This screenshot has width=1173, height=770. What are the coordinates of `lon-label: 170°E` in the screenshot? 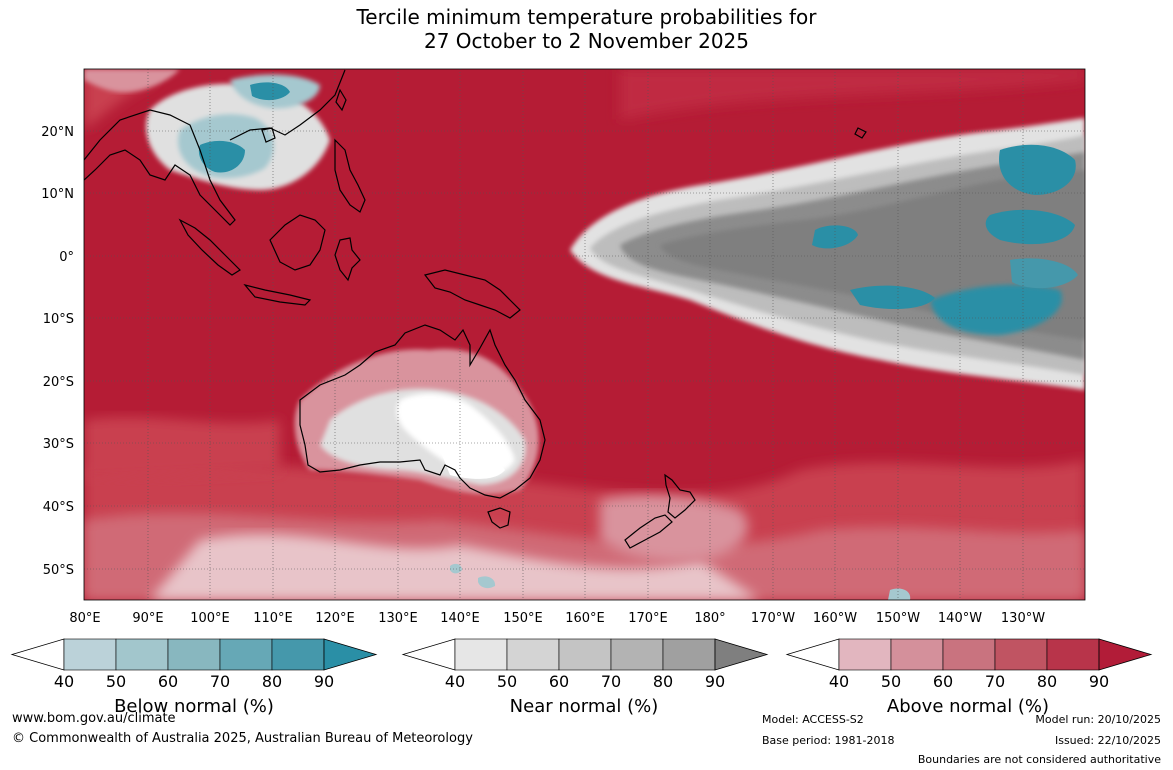 It's located at (648, 618).